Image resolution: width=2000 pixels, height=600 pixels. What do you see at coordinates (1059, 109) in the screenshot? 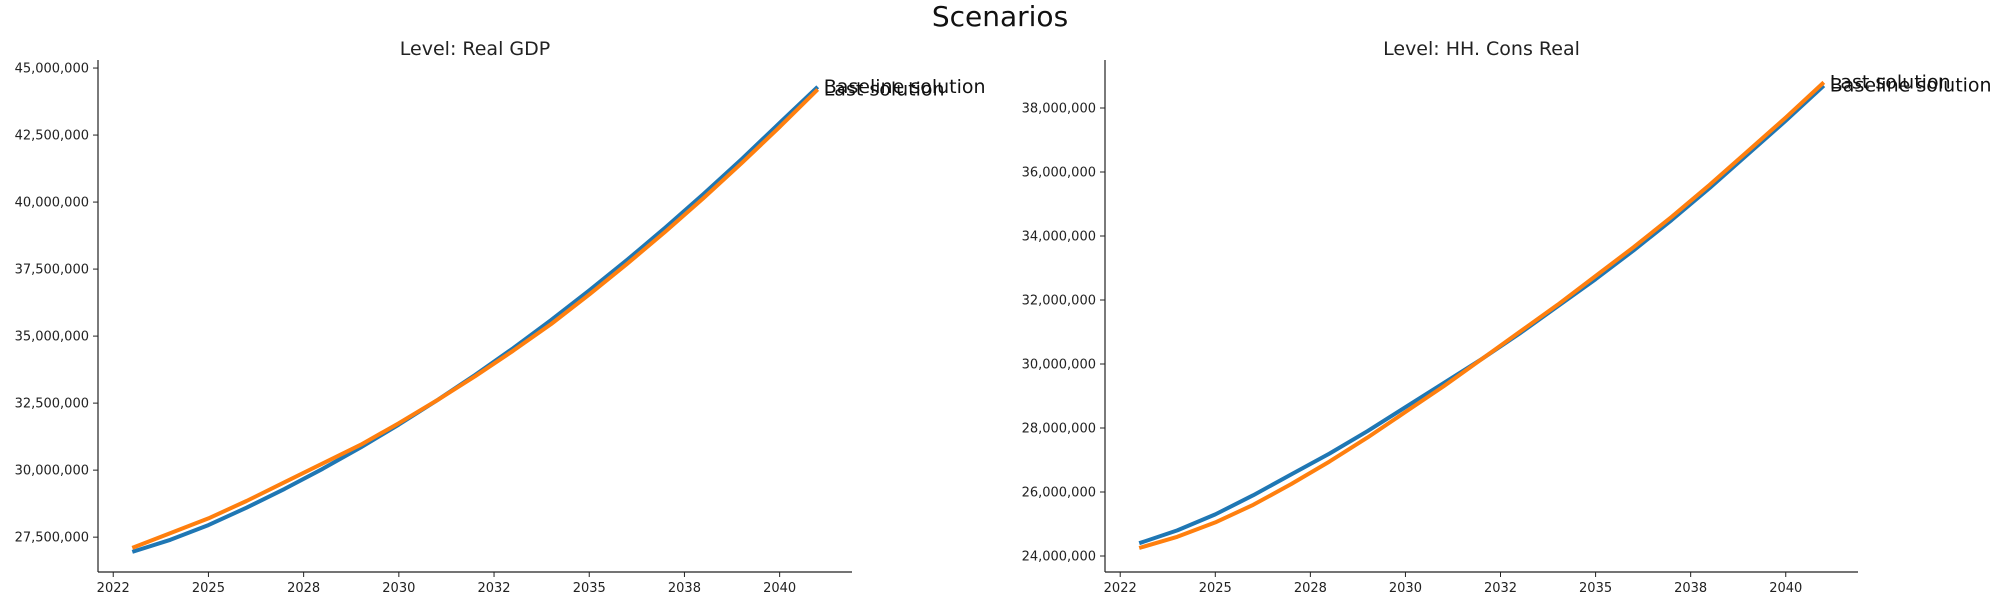
I see `y-tick-label: 38,000,000` at bounding box center [1059, 109].